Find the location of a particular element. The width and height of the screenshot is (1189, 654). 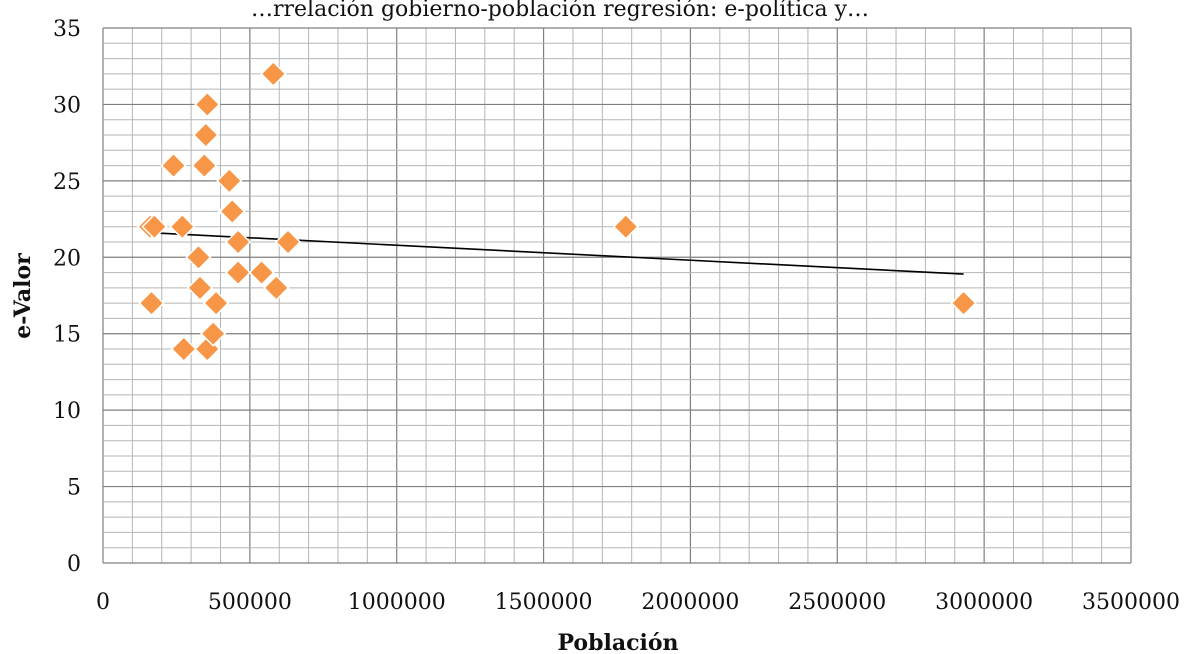

y-tick-label: 35 is located at coordinates (67, 29).